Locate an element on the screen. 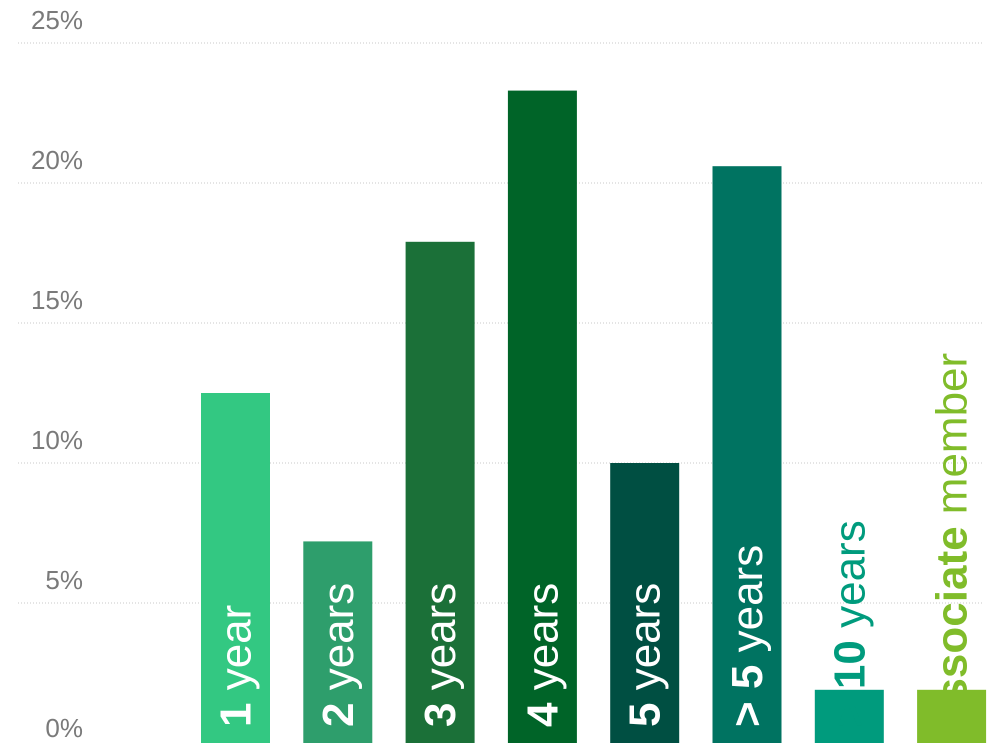 Image resolution: width=995 pixels, height=748 pixels. bar-label: 1 year is located at coordinates (236, 666).